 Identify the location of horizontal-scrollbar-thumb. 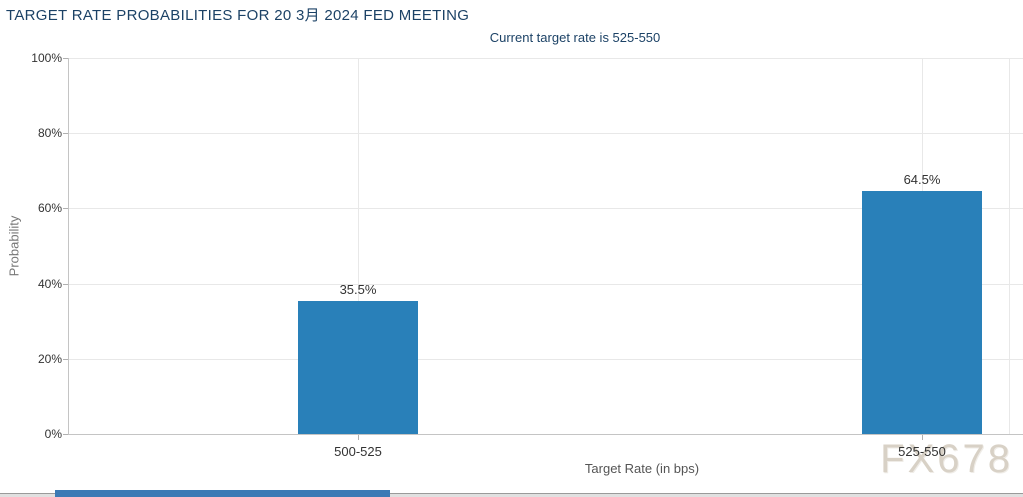
(222, 493).